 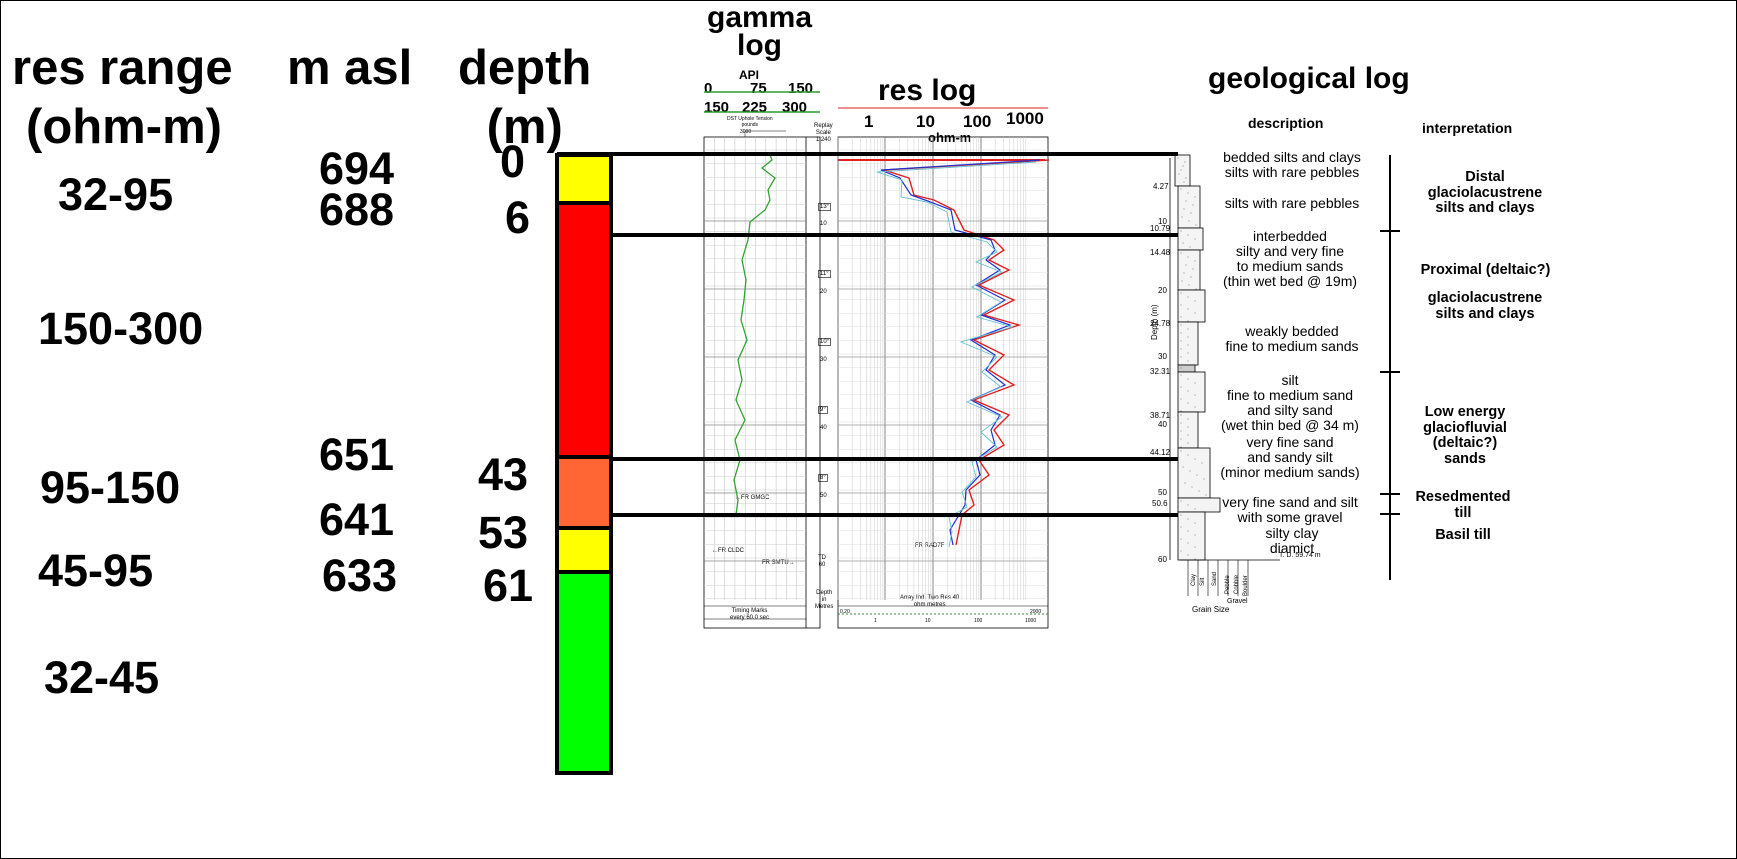 I want to click on res-footer-tick: 1000, so click(x=1031, y=621).